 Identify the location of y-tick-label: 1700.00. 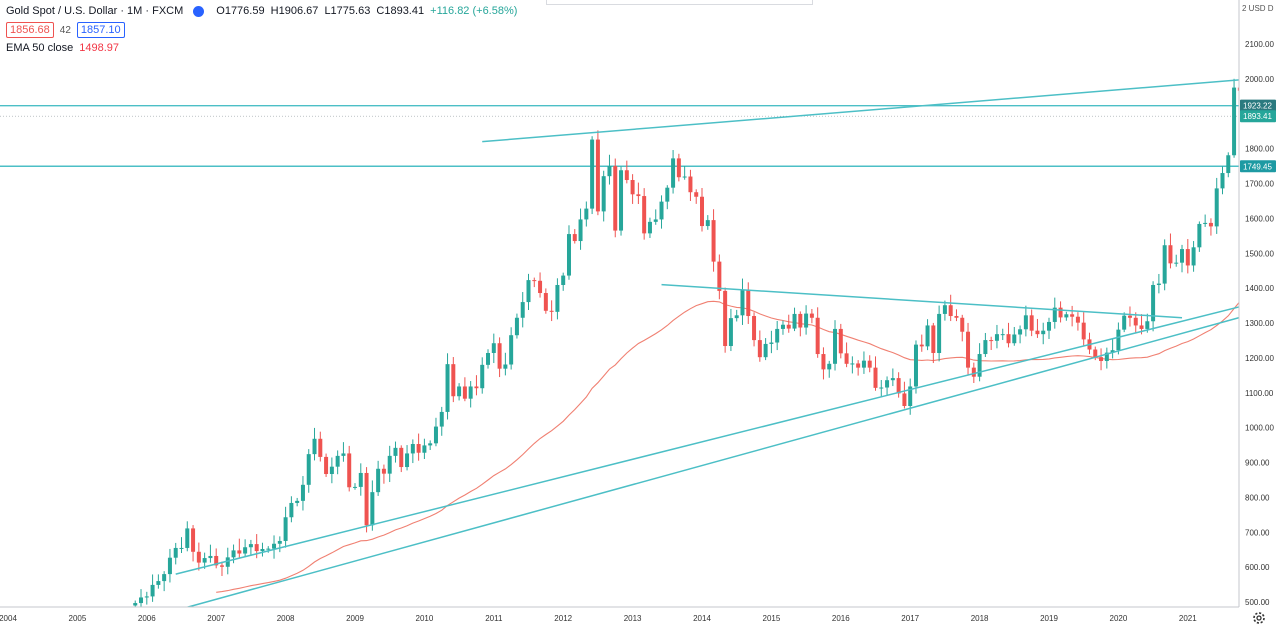
(1259, 184).